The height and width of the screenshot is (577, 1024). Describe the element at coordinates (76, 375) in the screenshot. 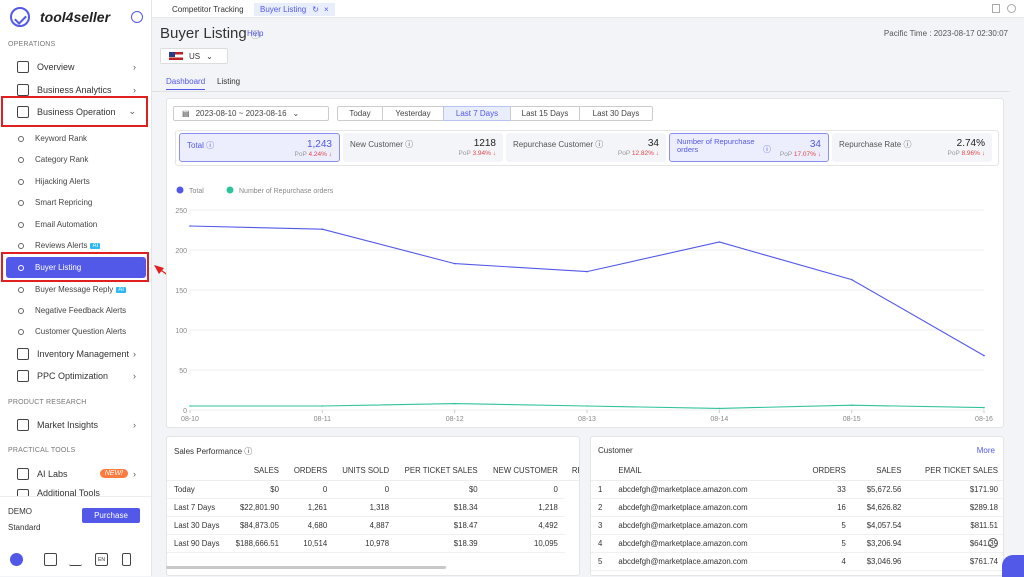

I see `sidebar-item-ppc-optimization: PPC Optimization ›` at that location.